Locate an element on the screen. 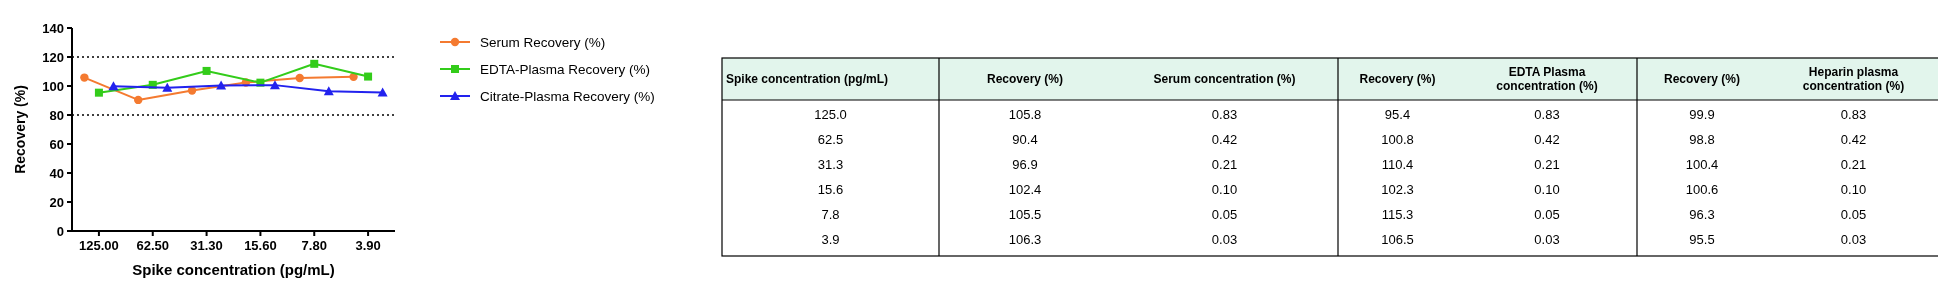 The width and height of the screenshot is (1946, 299). legend-label: Serum Recovery (%) is located at coordinates (543, 42).